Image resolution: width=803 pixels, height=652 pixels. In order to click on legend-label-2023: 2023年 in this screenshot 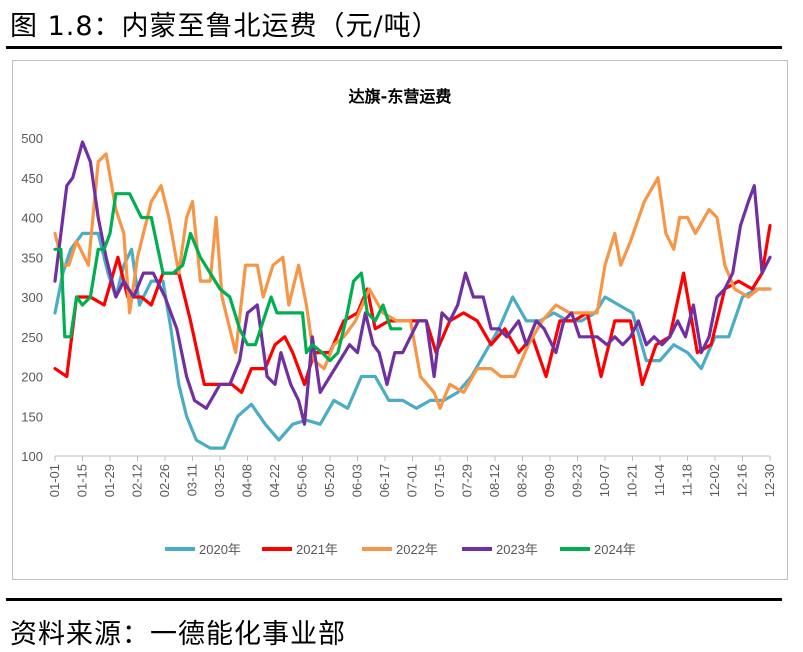, I will do `click(517, 549)`.